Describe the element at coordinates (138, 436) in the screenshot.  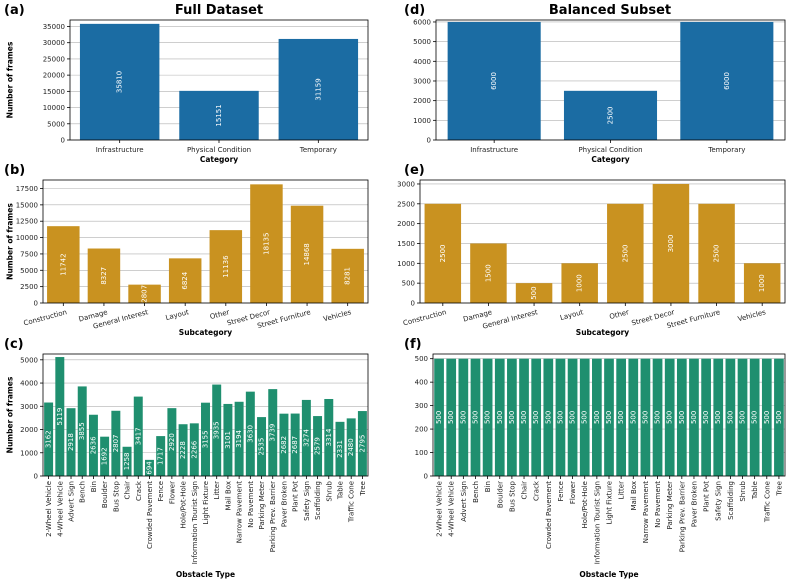
I see `data-label: 3417` at that location.